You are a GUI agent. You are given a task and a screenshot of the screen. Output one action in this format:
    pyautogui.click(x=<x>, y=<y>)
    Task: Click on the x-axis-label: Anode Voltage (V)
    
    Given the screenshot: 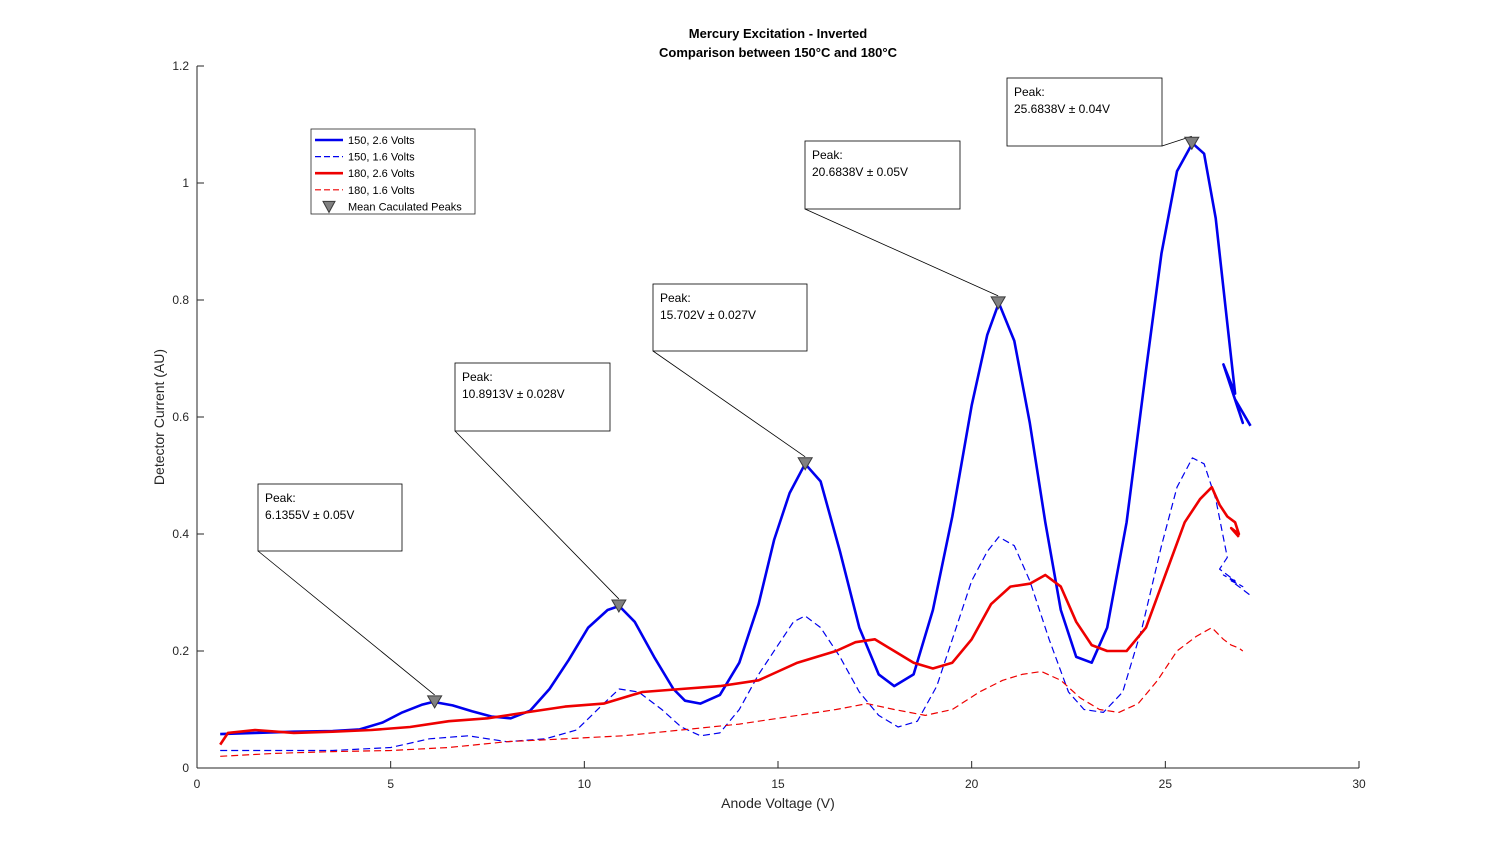 What is the action you would take?
    pyautogui.click(x=778, y=803)
    